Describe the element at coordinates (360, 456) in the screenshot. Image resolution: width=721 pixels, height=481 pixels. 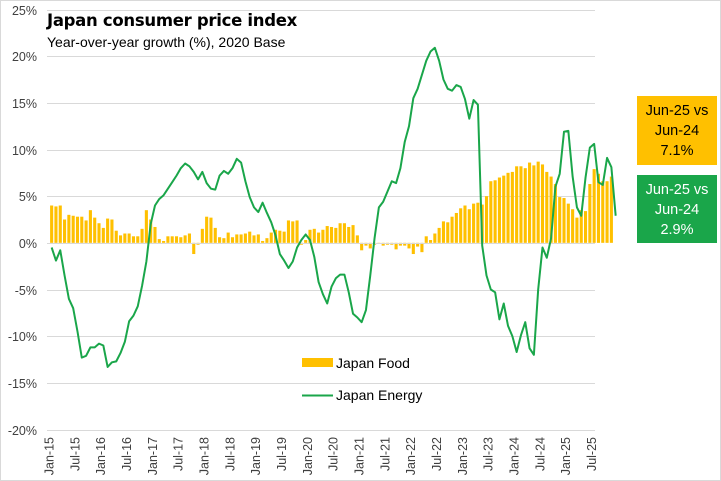
I see `x-tick-label: Jan-21` at that location.